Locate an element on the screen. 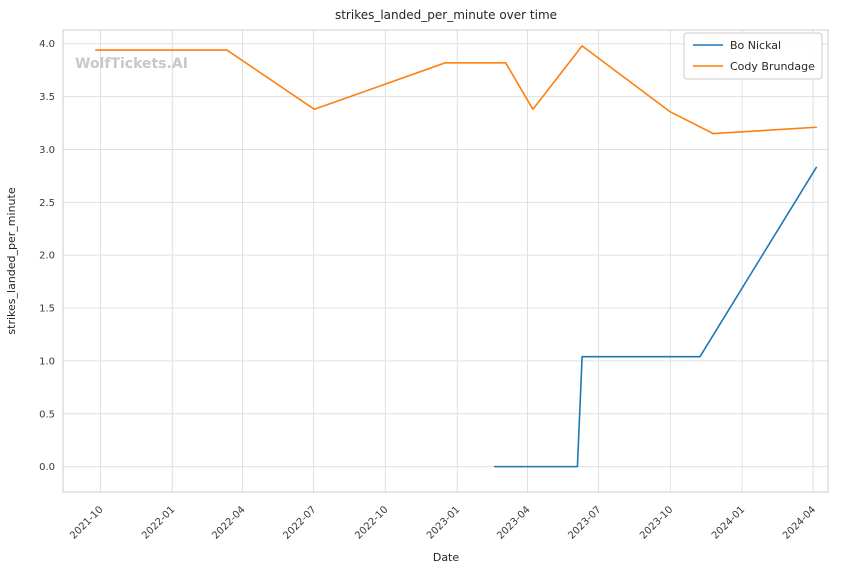 The width and height of the screenshot is (844, 579). y-tick-label: 1.5 is located at coordinates (47, 309).